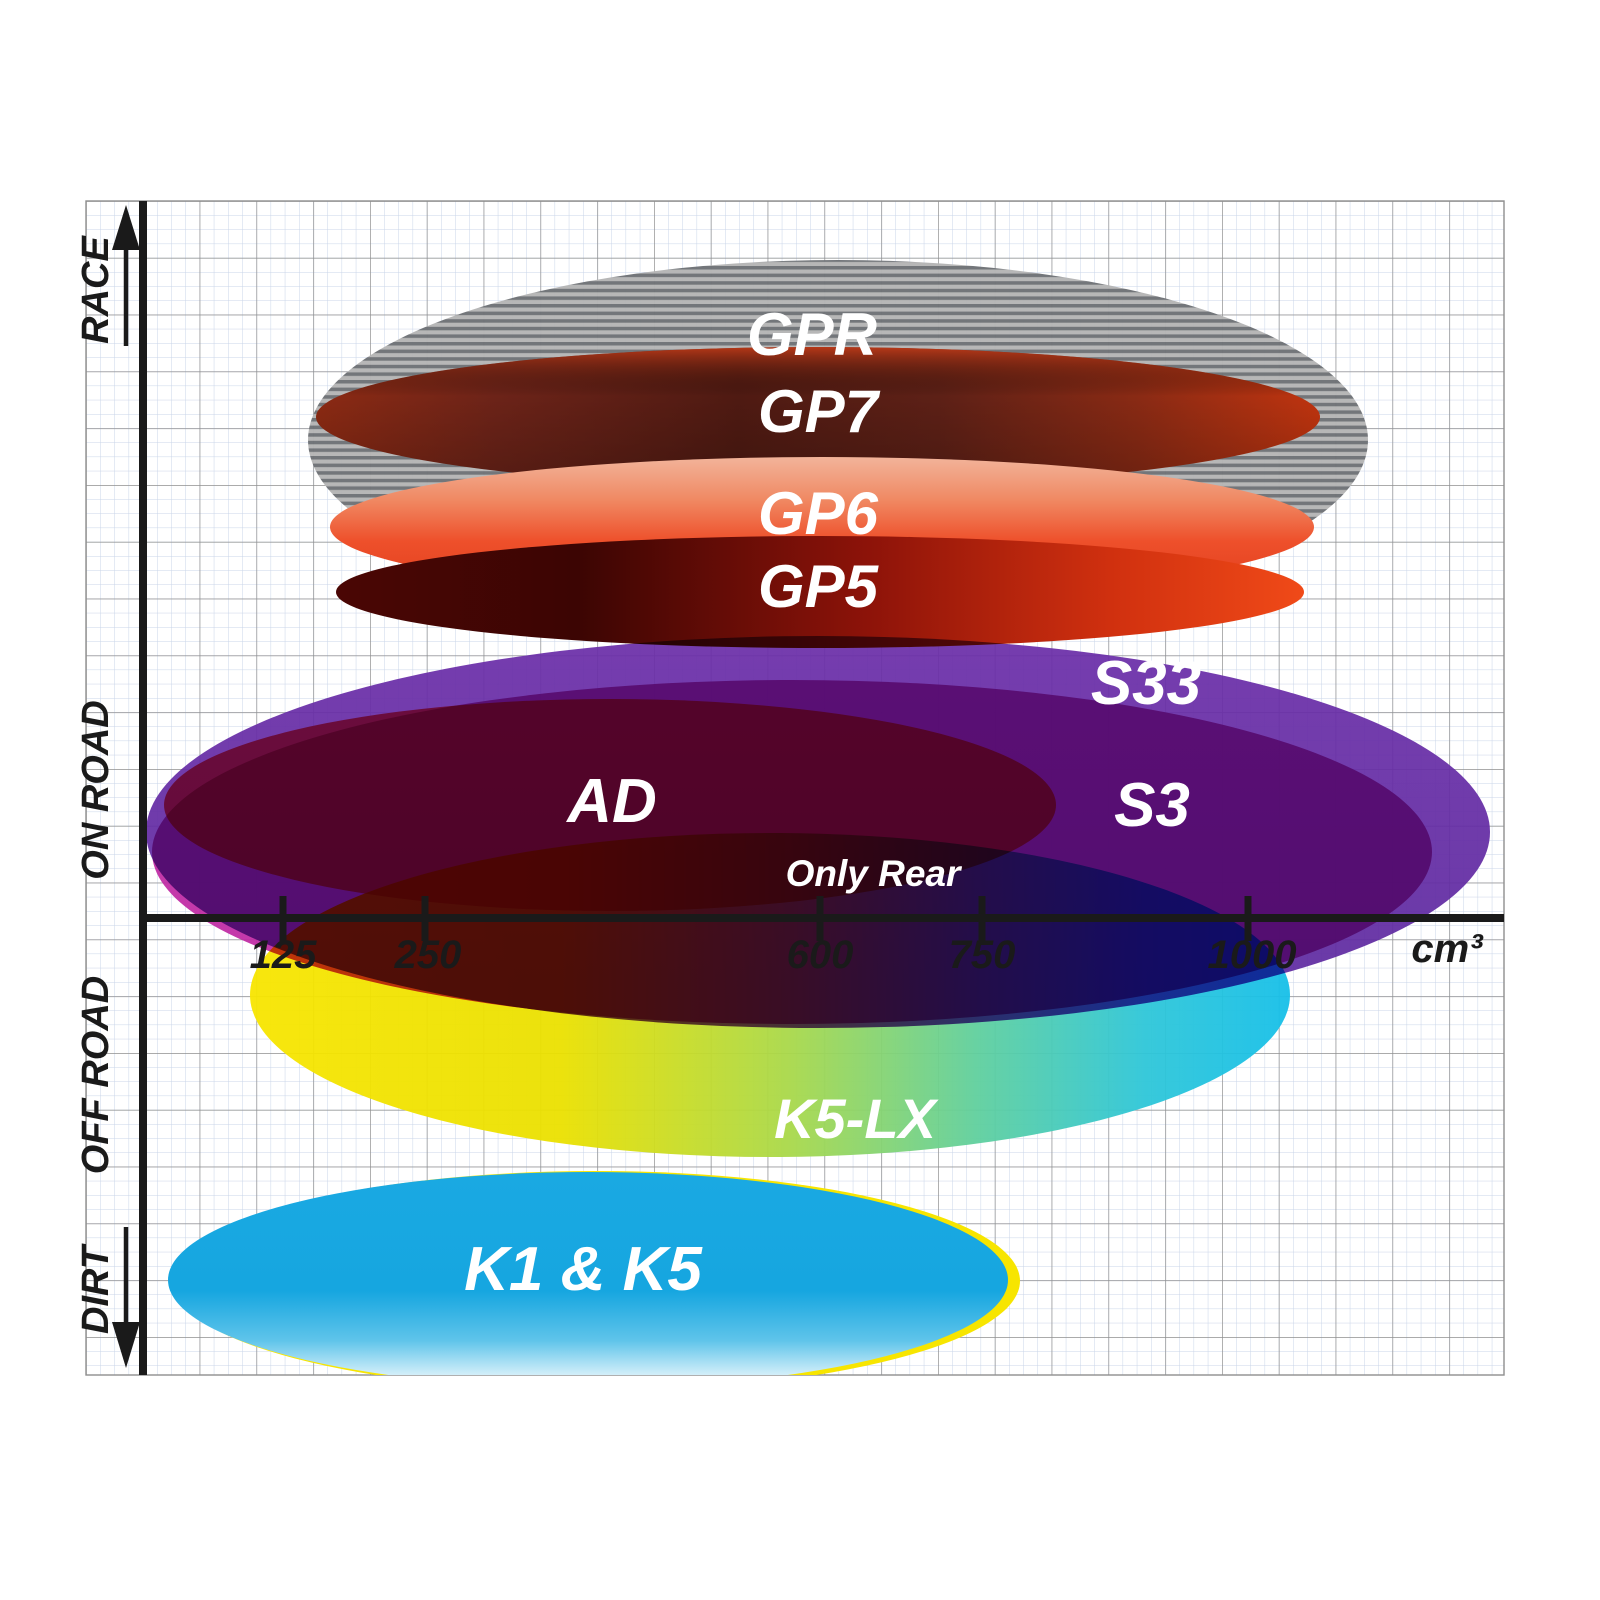  I want to click on label-k5lx: K5-LX, so click(856, 1118).